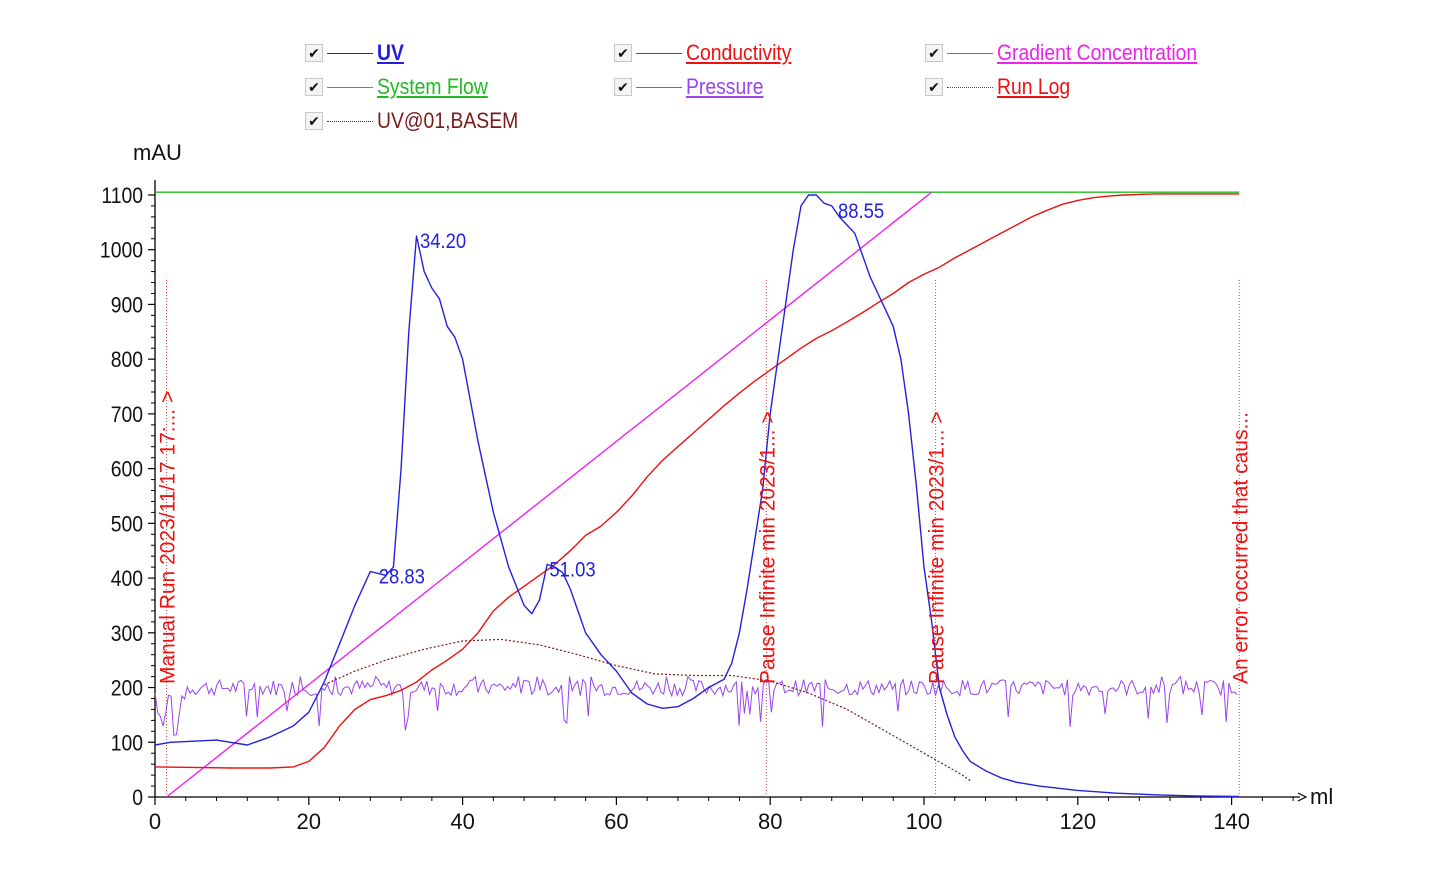 The width and height of the screenshot is (1434, 874). Describe the element at coordinates (924, 821) in the screenshot. I see `x-tick-label: 100` at that location.